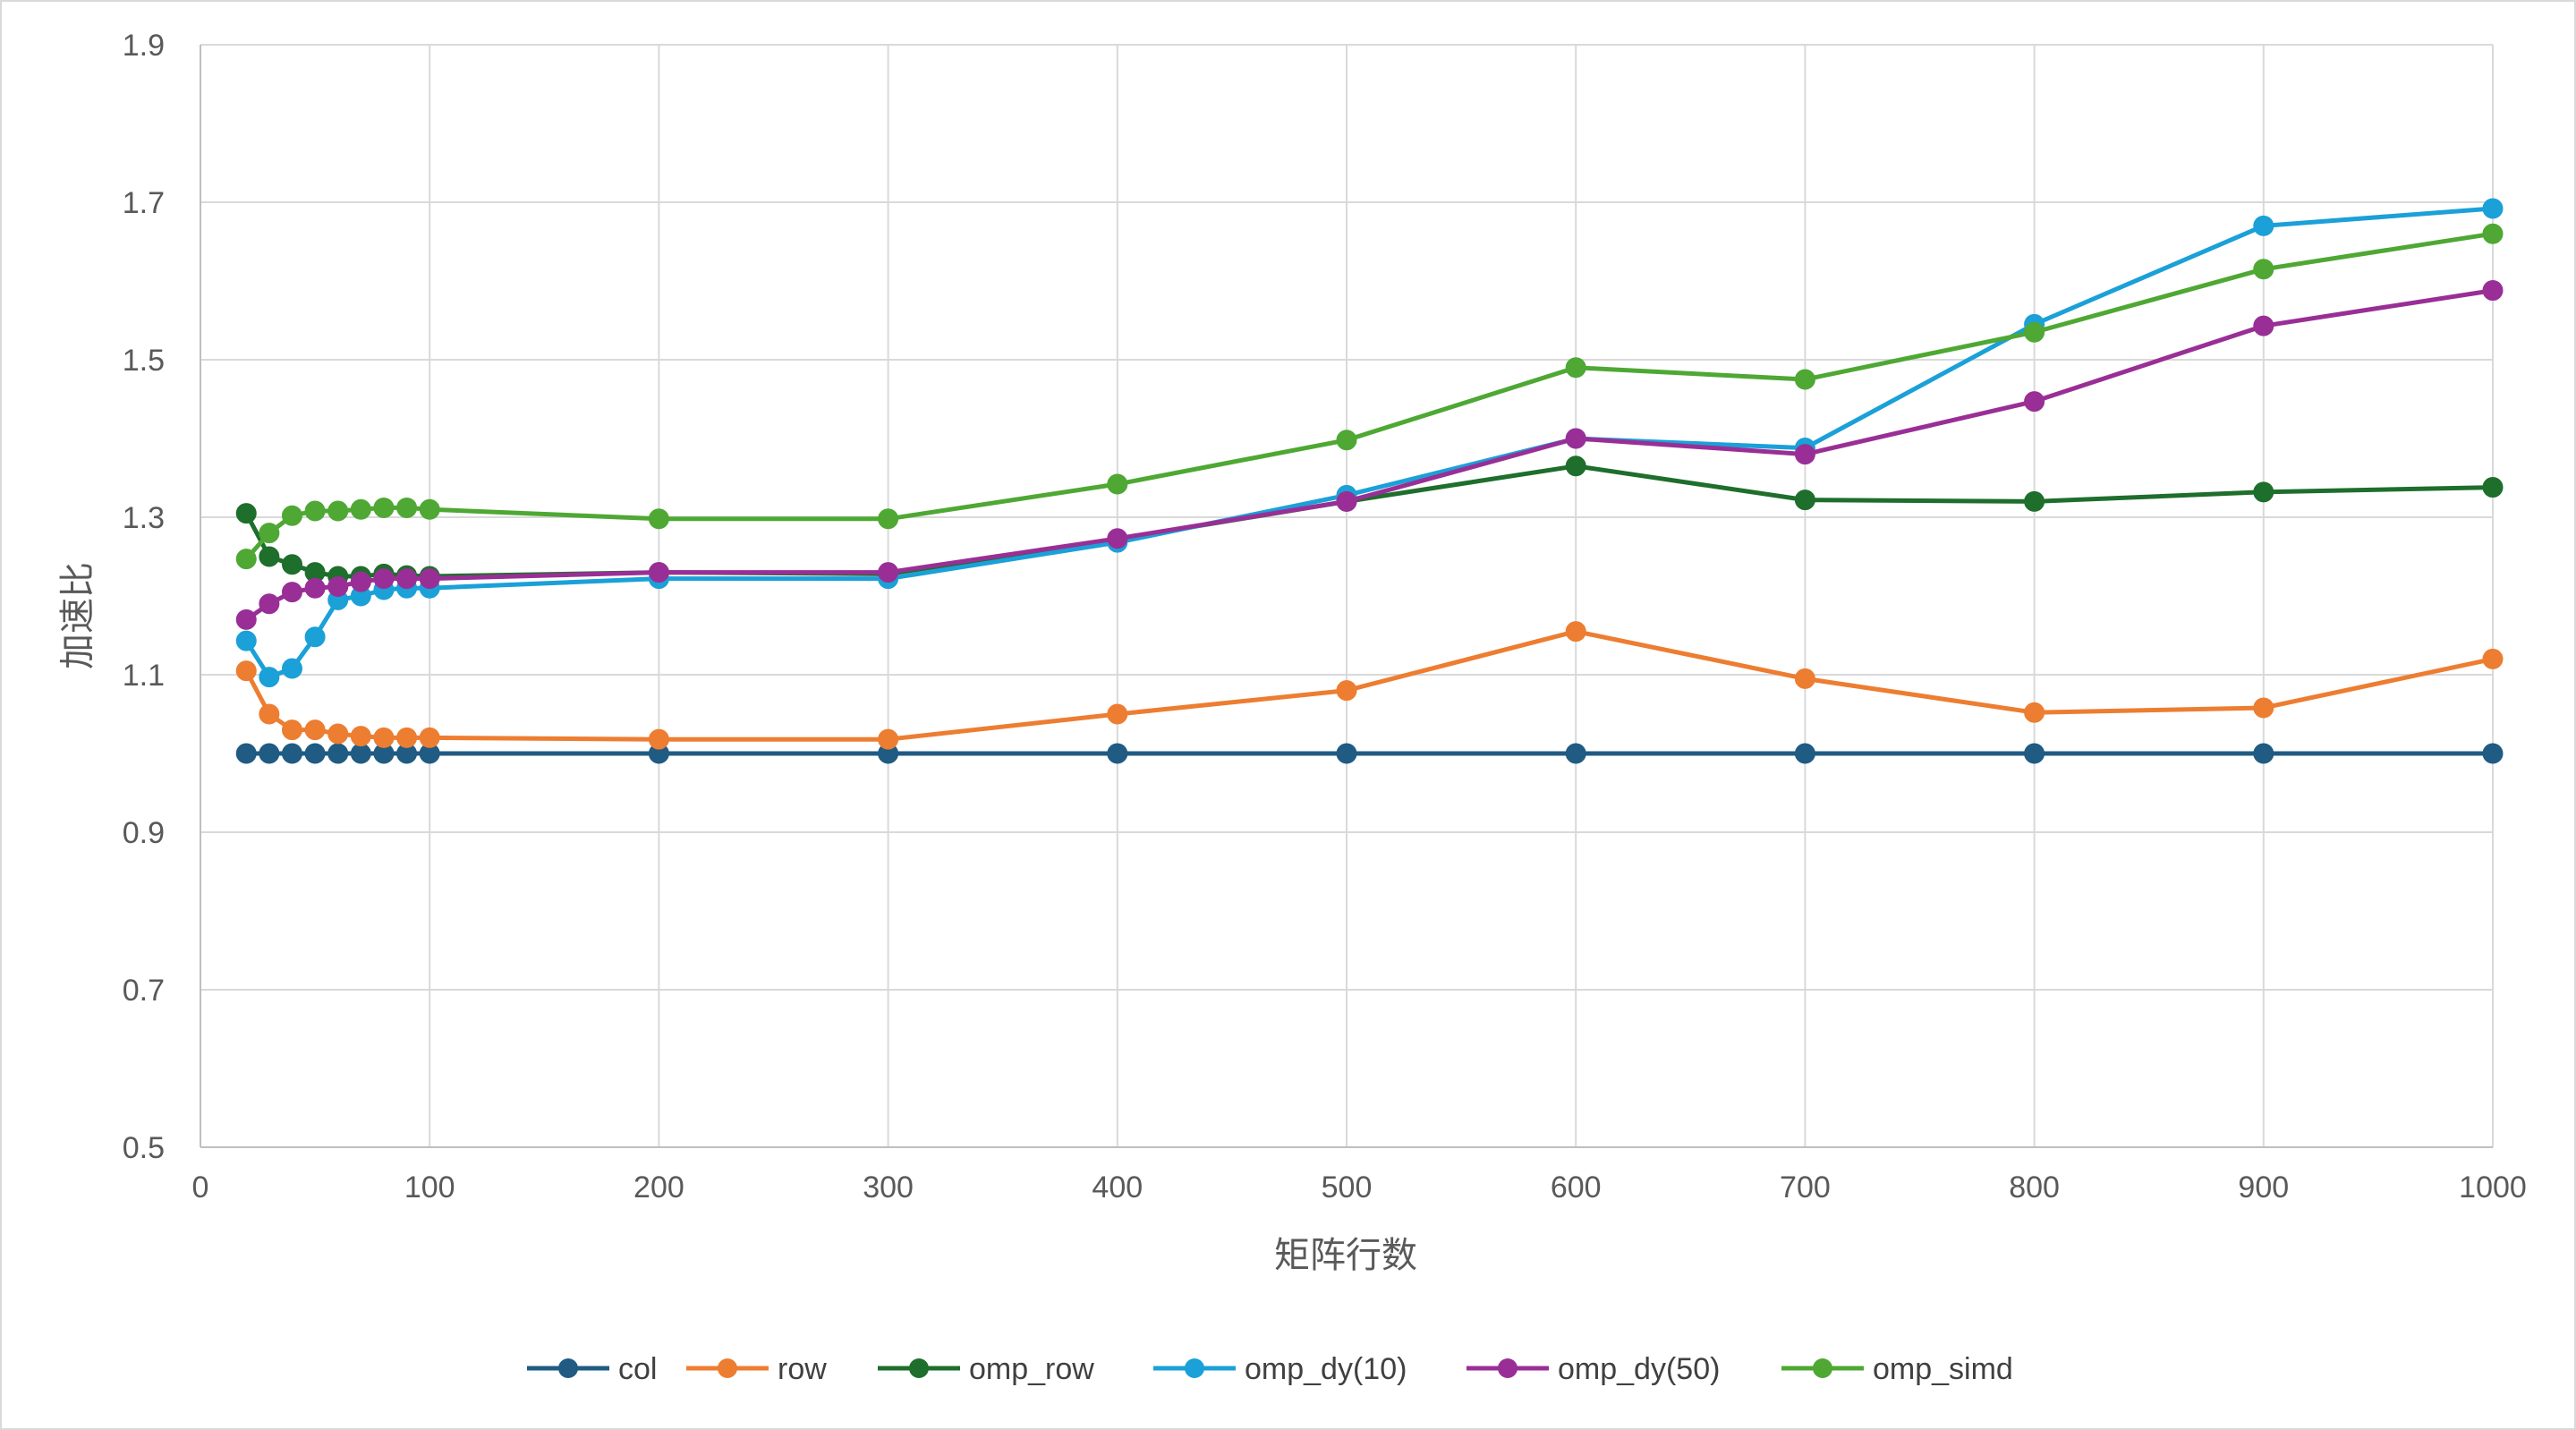 This screenshot has height=1430, width=2576. I want to click on y-tick-label: 0.7, so click(144, 991).